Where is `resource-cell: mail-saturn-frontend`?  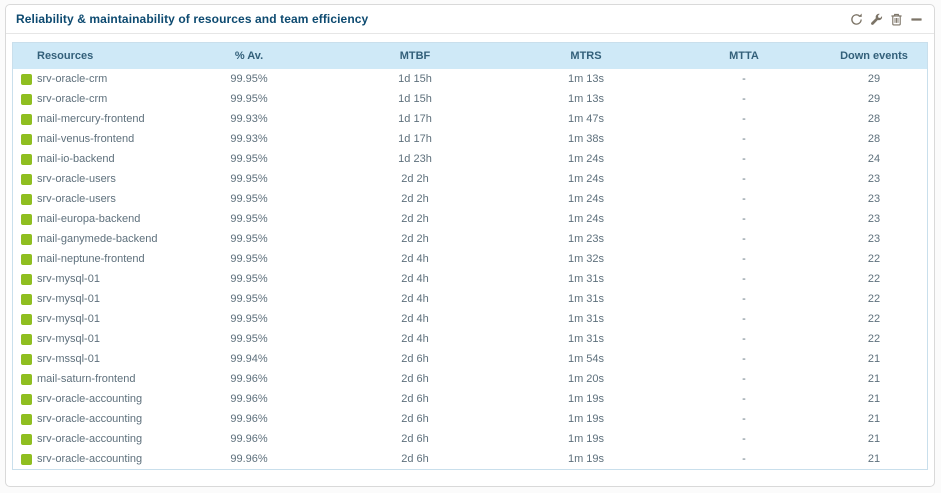 resource-cell: mail-saturn-frontend is located at coordinates (93, 379).